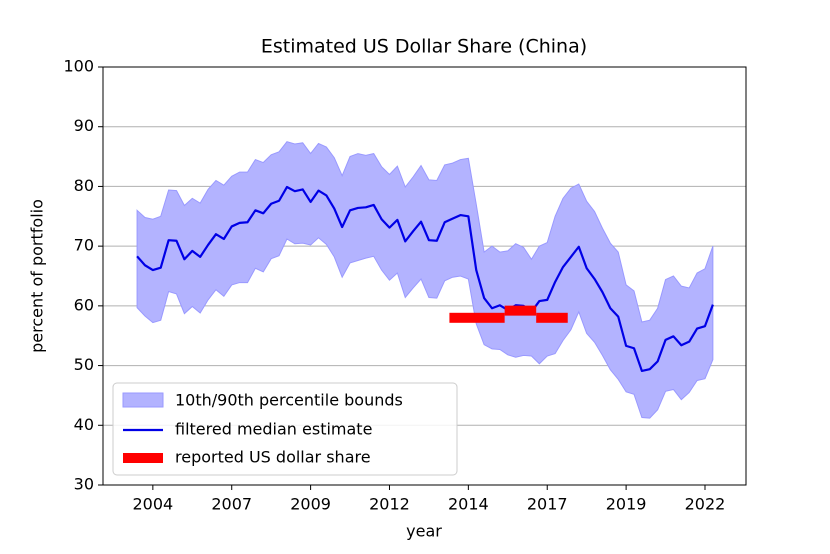  What do you see at coordinates (273, 457) in the screenshot?
I see `legend-label: reported US dollar share` at bounding box center [273, 457].